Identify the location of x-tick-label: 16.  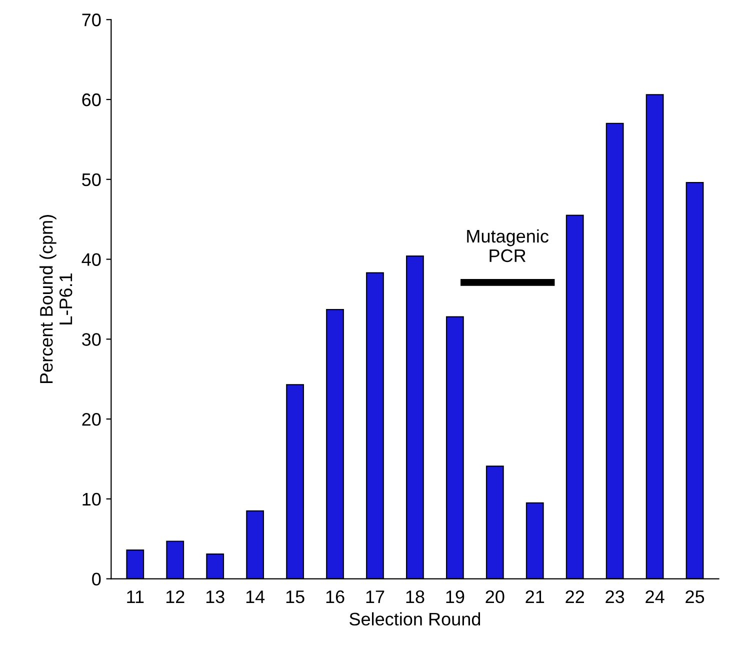
(335, 597).